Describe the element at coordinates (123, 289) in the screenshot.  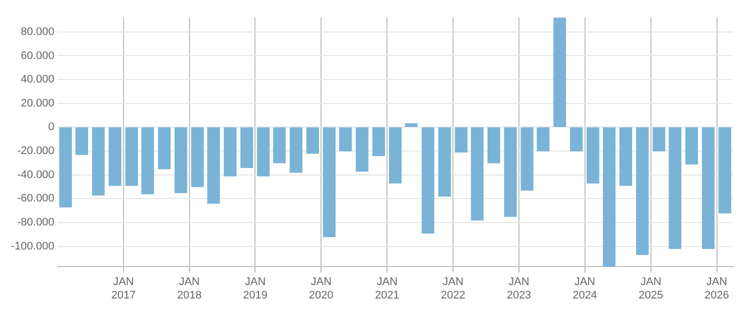
I see `x-tick-label: JAN 2017` at that location.